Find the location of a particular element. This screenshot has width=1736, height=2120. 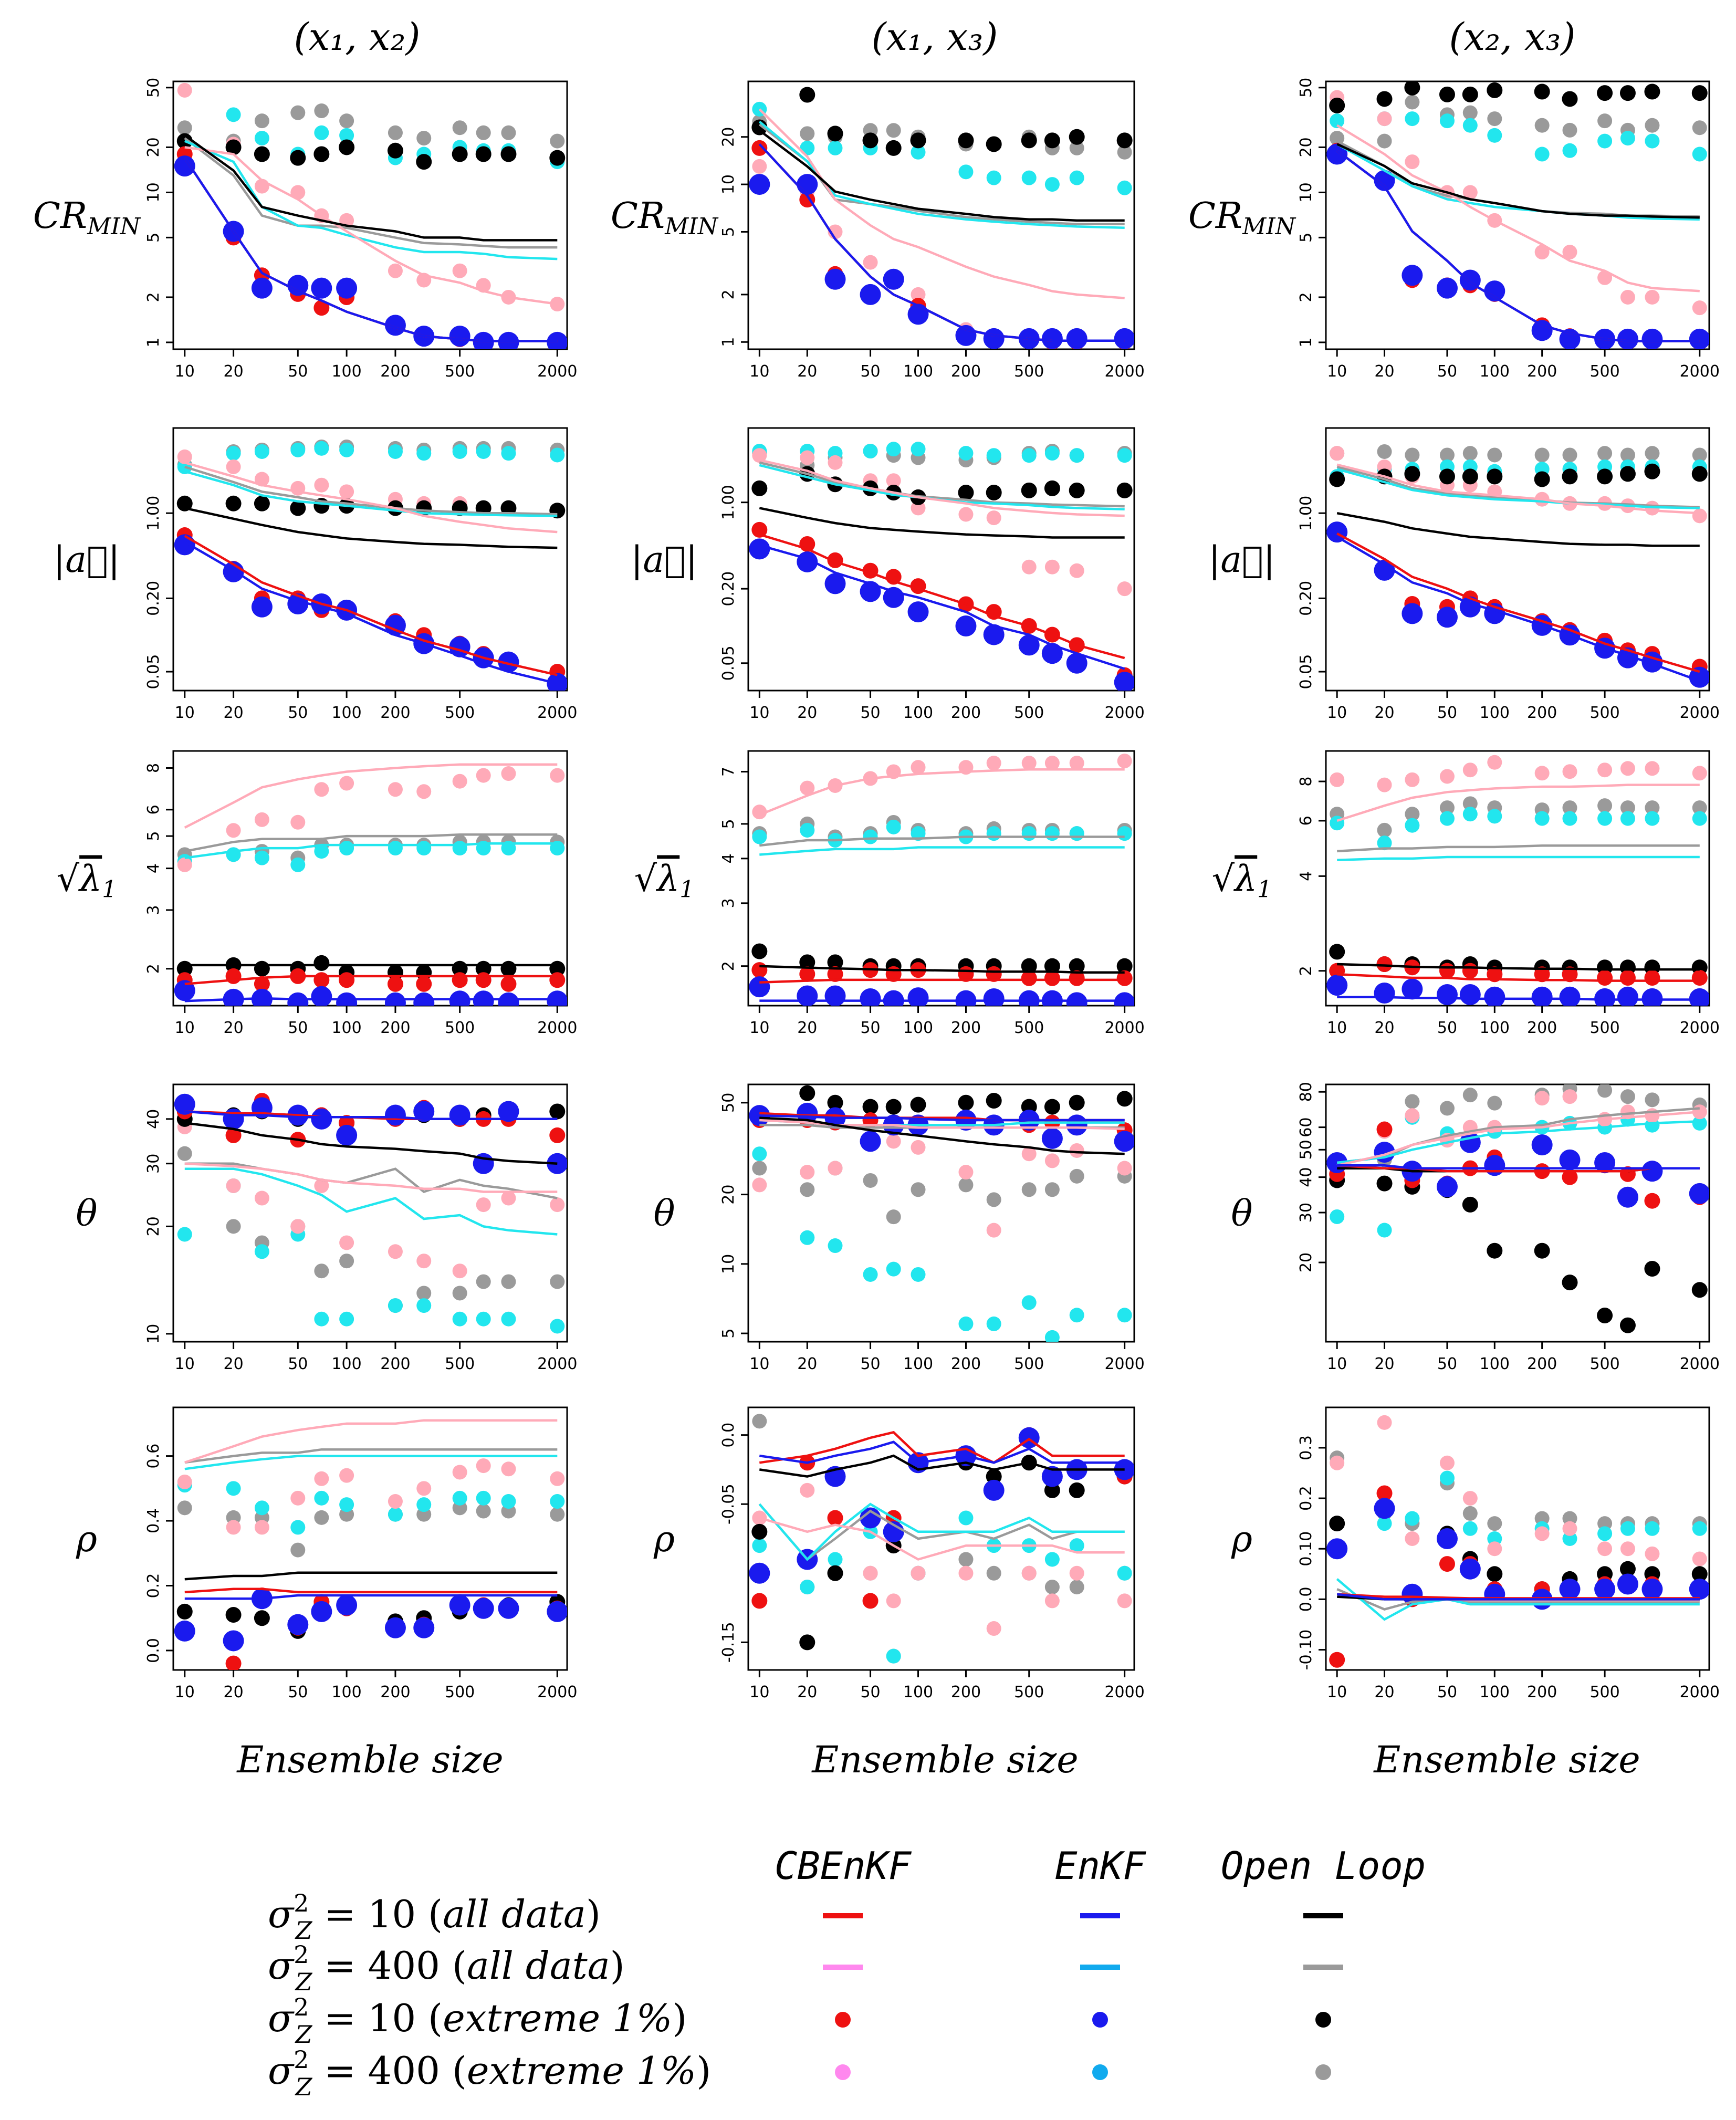

panel-a_x1x2: 10 20 50 100 200 500 2000 0.05 0.20 1.00 is located at coordinates (360, 574).